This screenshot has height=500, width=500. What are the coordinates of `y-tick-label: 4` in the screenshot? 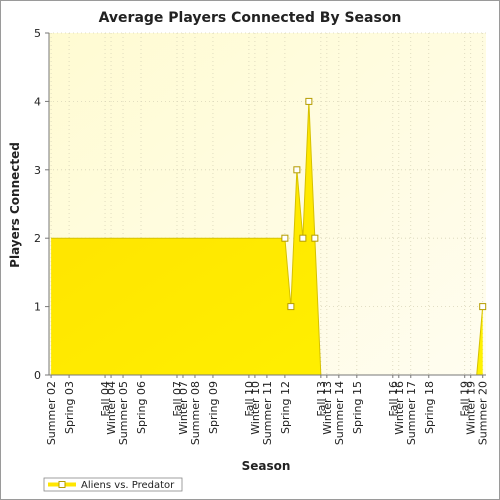 It's located at (37, 101).